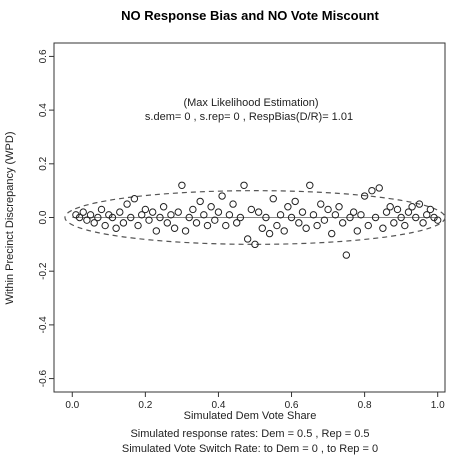 Image resolution: width=474 pixels, height=456 pixels. What do you see at coordinates (257, 220) in the screenshot?
I see `data-points` at bounding box center [257, 220].